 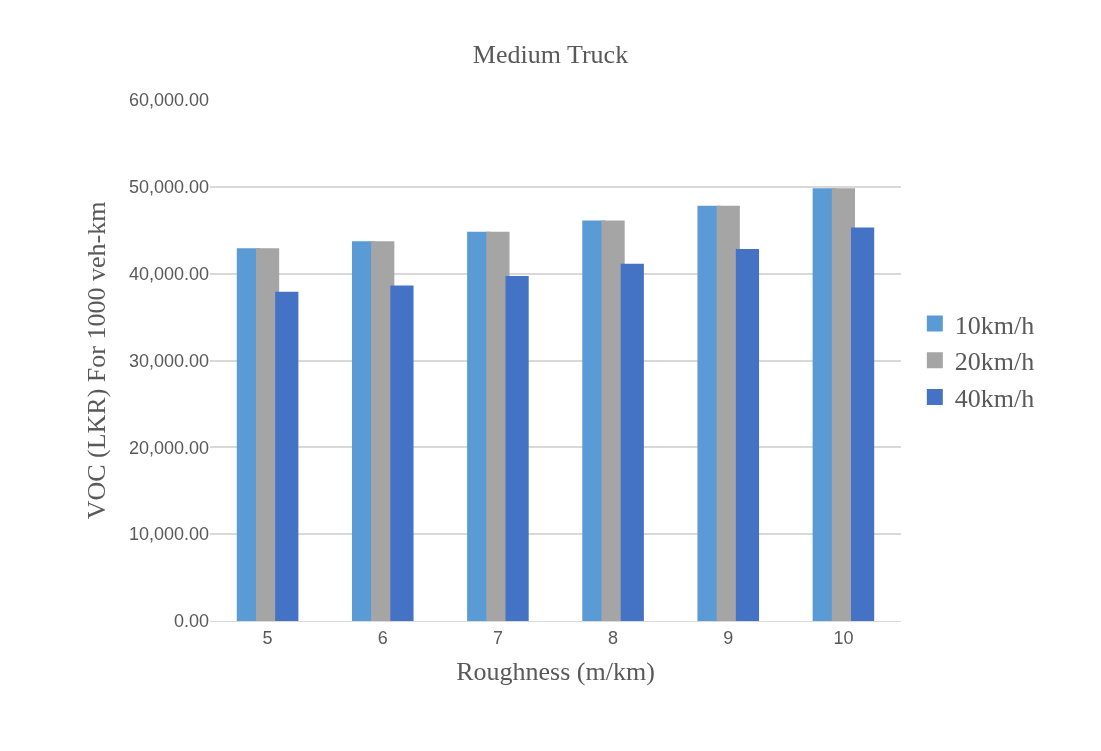 What do you see at coordinates (497, 637) in the screenshot?
I see `x-tick-label: 7` at bounding box center [497, 637].